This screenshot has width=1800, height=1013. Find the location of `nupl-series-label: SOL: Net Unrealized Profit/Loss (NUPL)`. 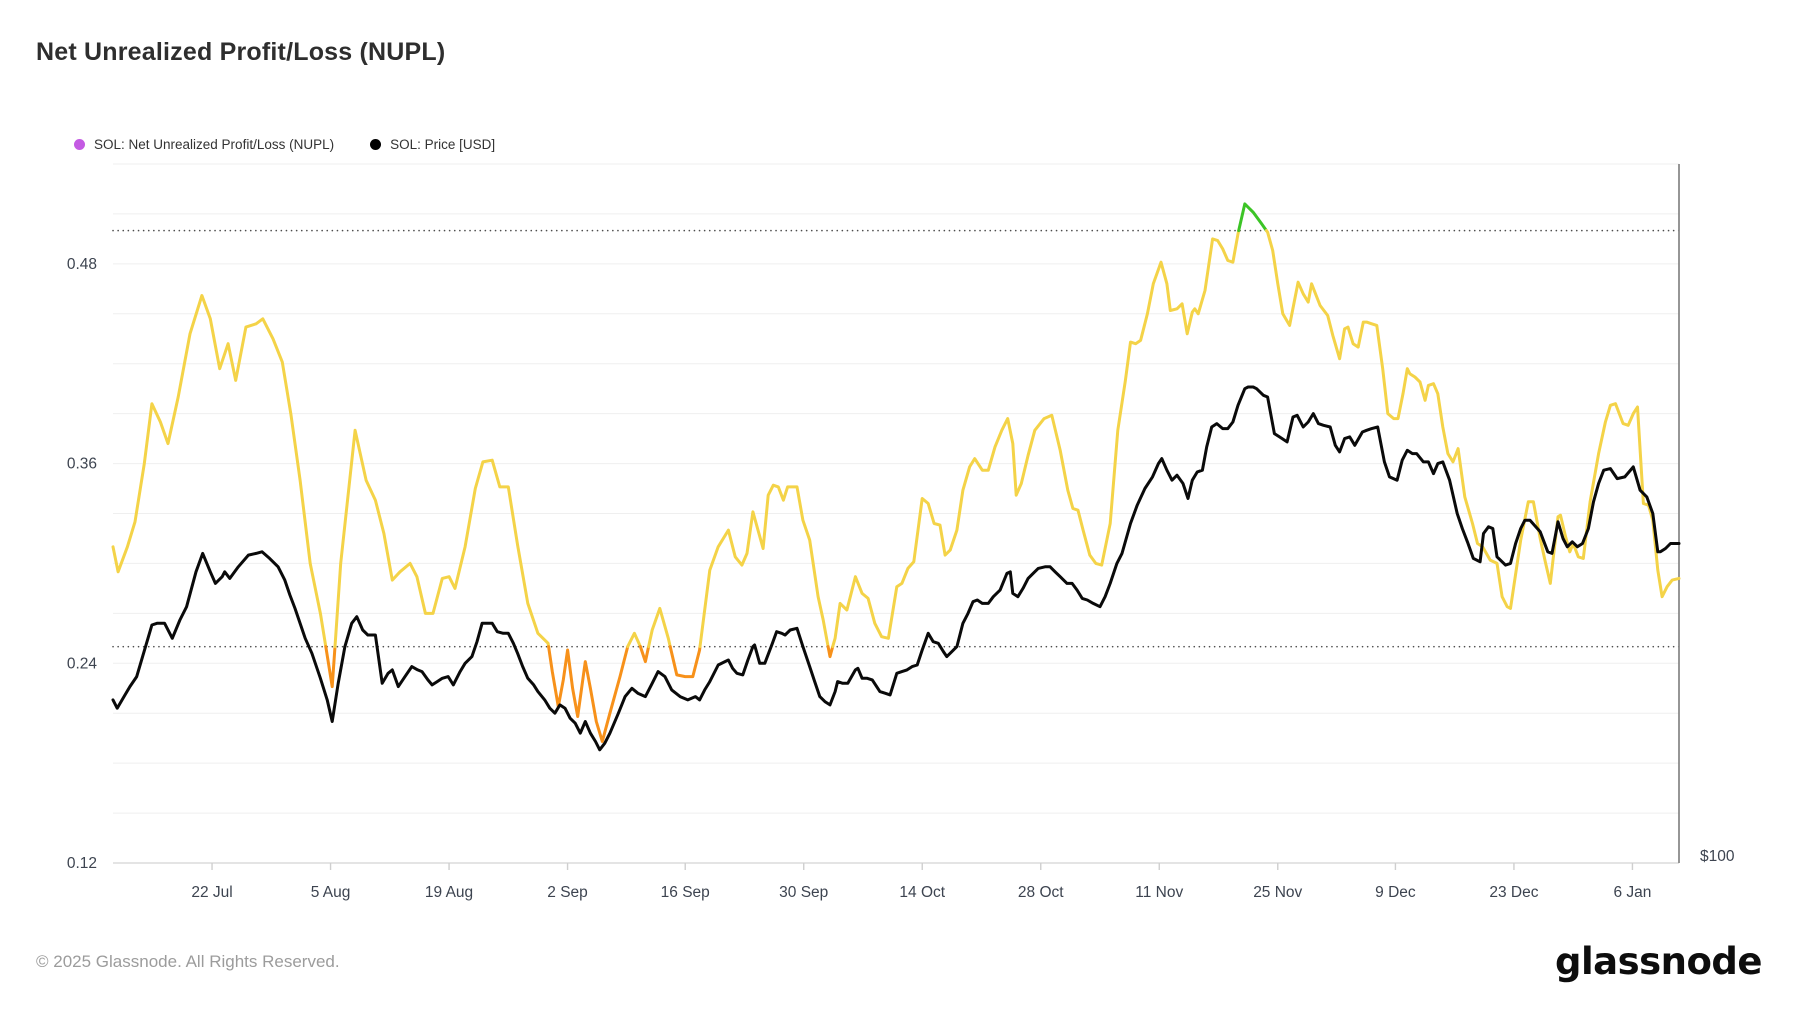

nupl-series-label: SOL: Net Unrealized Profit/Loss (NUPL) is located at coordinates (214, 144).